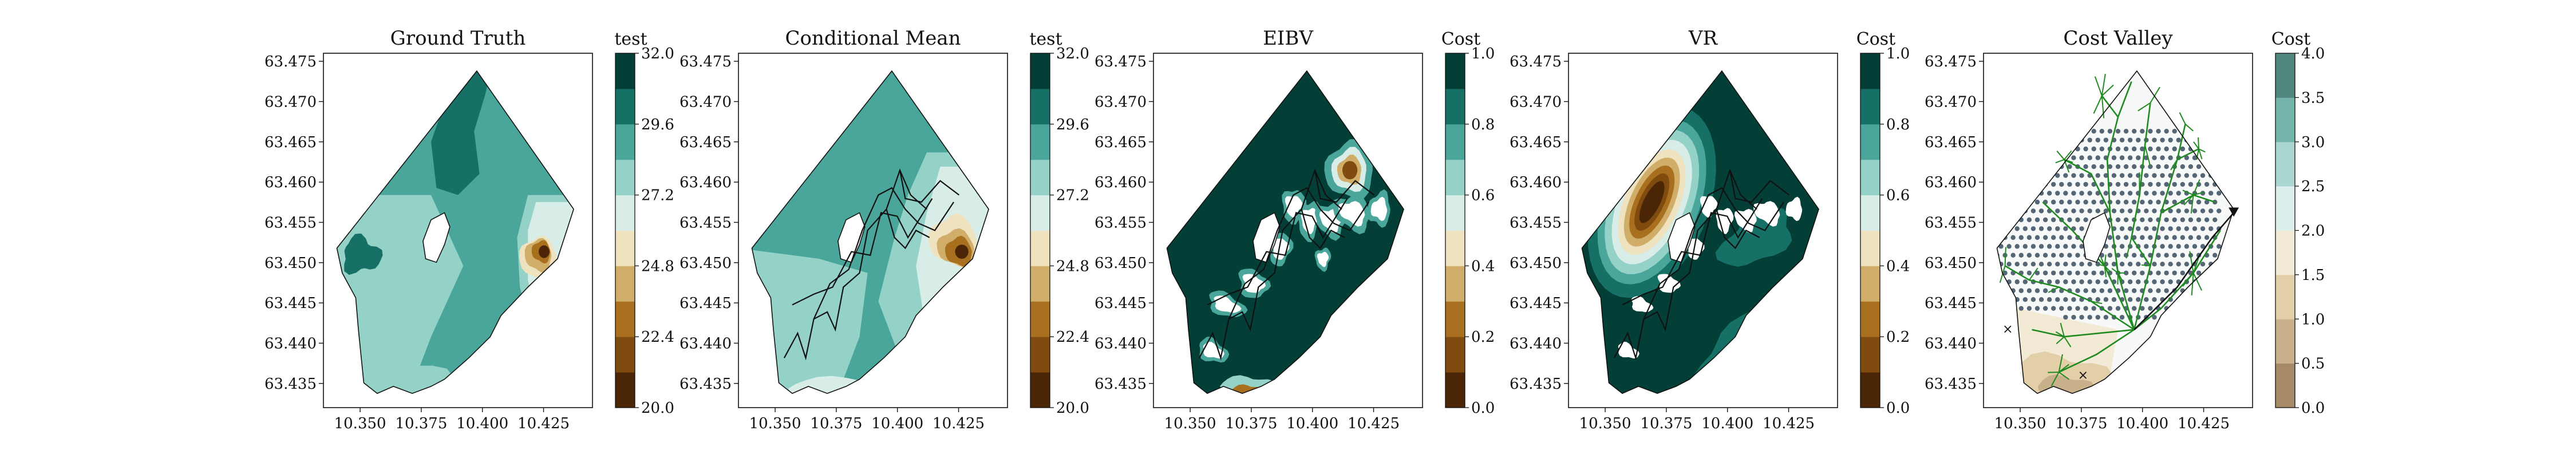 This screenshot has height=458, width=2576. I want to click on y-tick-label: 63.460, so click(1951, 182).